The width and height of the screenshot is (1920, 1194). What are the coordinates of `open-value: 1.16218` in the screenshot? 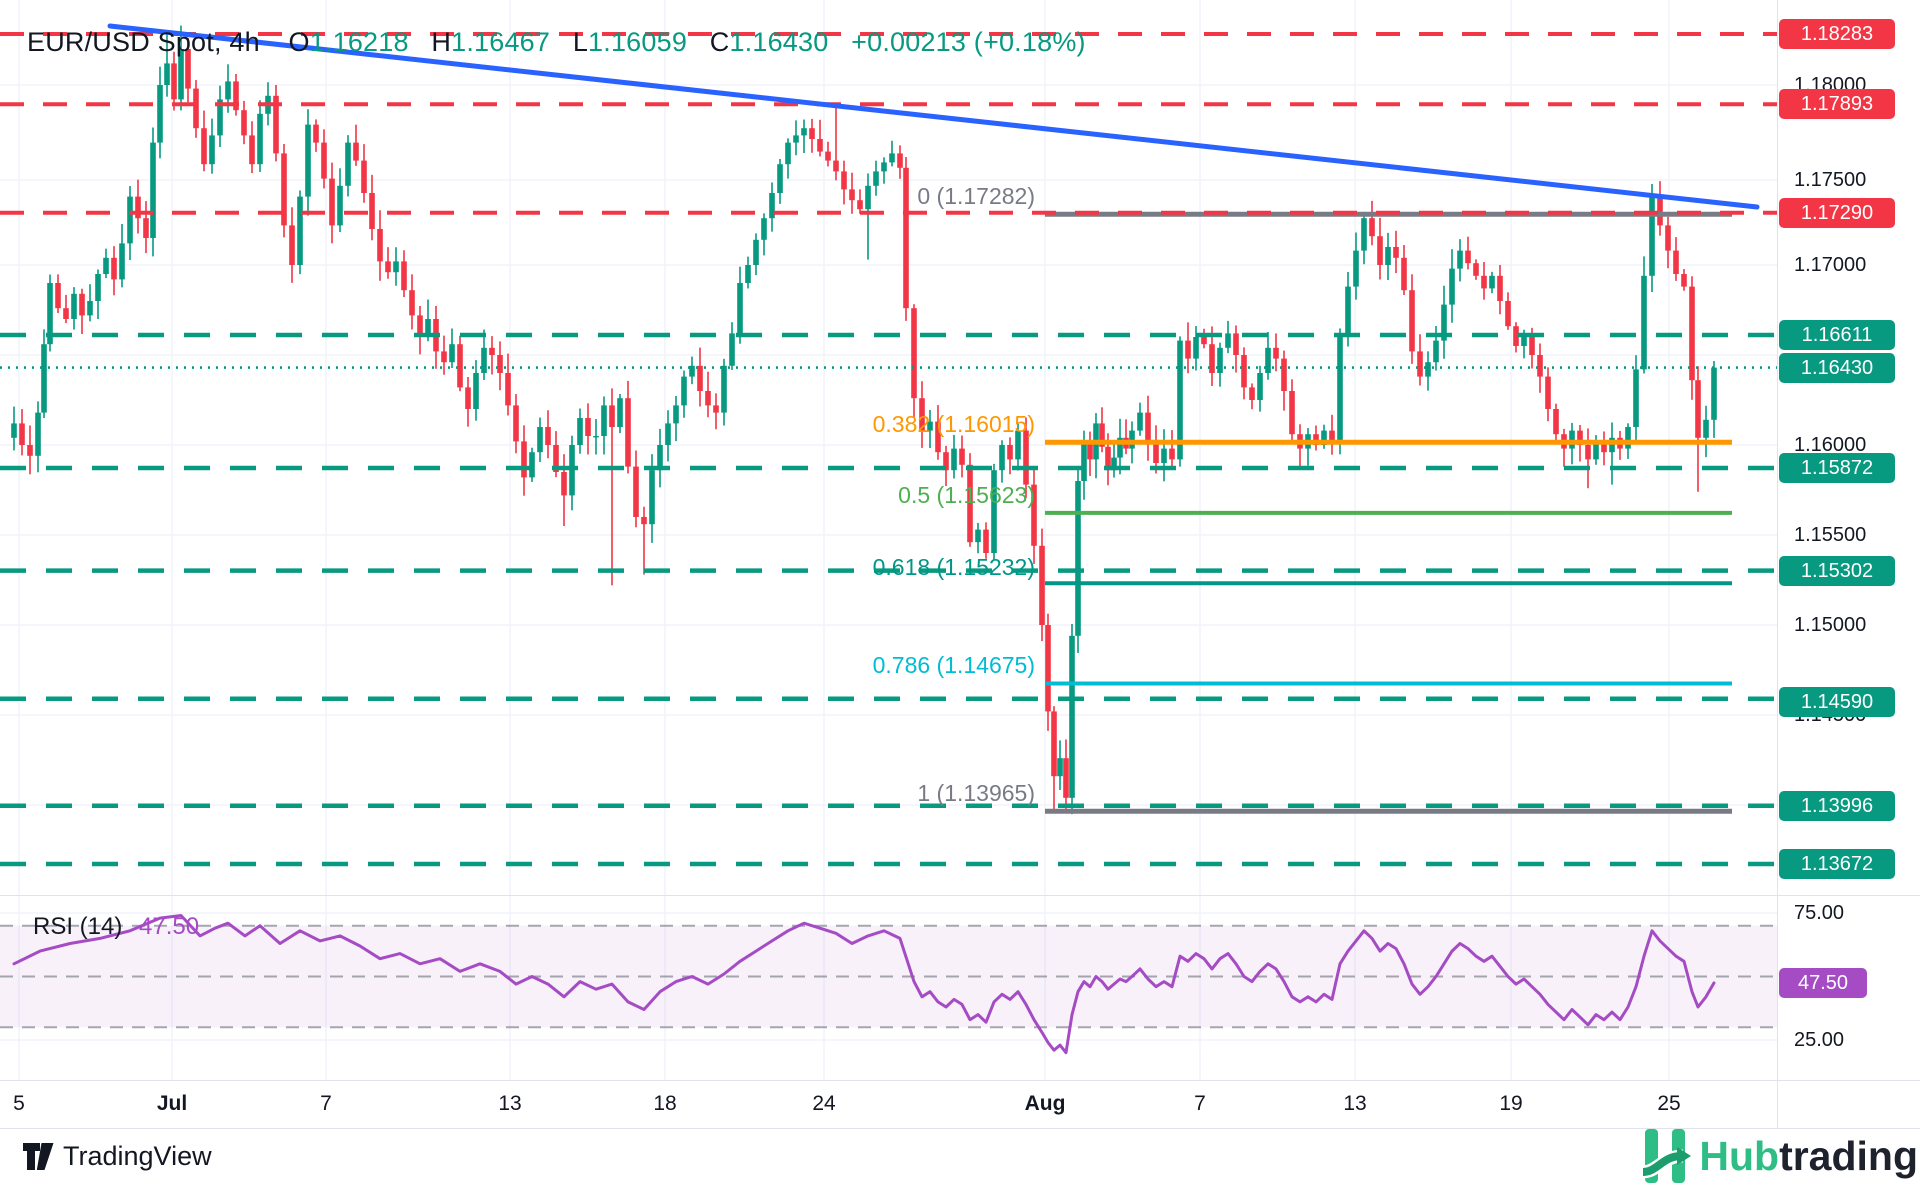 It's located at (359, 42).